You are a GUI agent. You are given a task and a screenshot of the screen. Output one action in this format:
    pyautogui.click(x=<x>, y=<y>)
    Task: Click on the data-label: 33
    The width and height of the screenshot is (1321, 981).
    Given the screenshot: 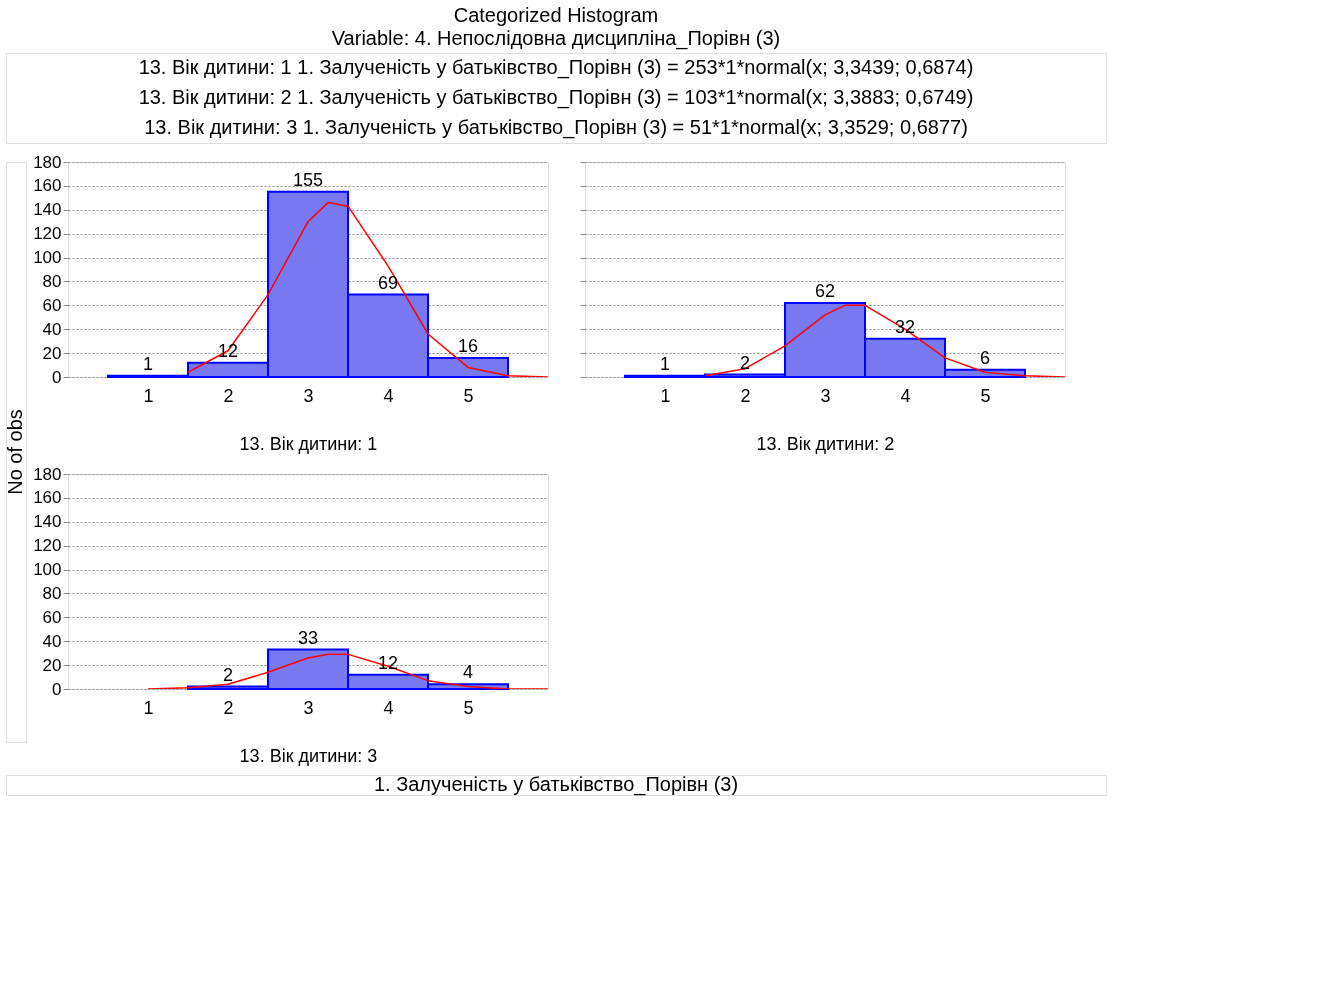 What is the action you would take?
    pyautogui.click(x=308, y=637)
    